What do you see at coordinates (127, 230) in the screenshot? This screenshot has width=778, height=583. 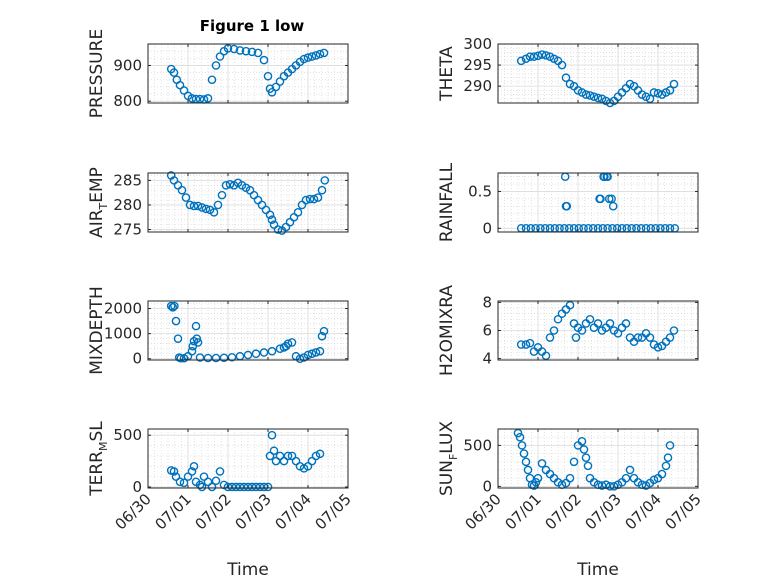 I see `y-tick-label: 275` at bounding box center [127, 230].